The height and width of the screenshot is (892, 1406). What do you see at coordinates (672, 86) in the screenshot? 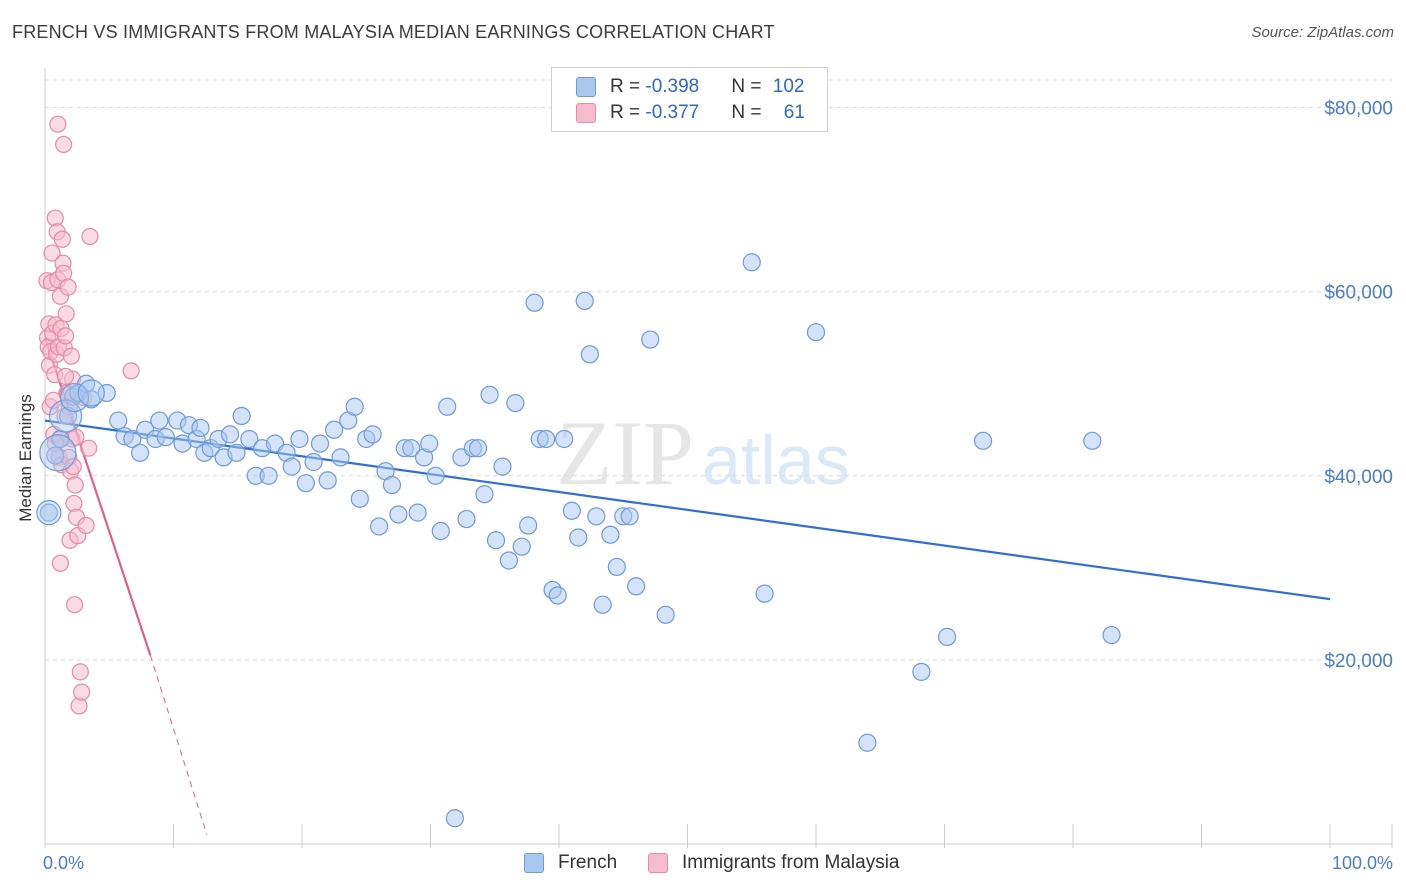
I see `legend-french-r-value: -0.398` at bounding box center [672, 86].